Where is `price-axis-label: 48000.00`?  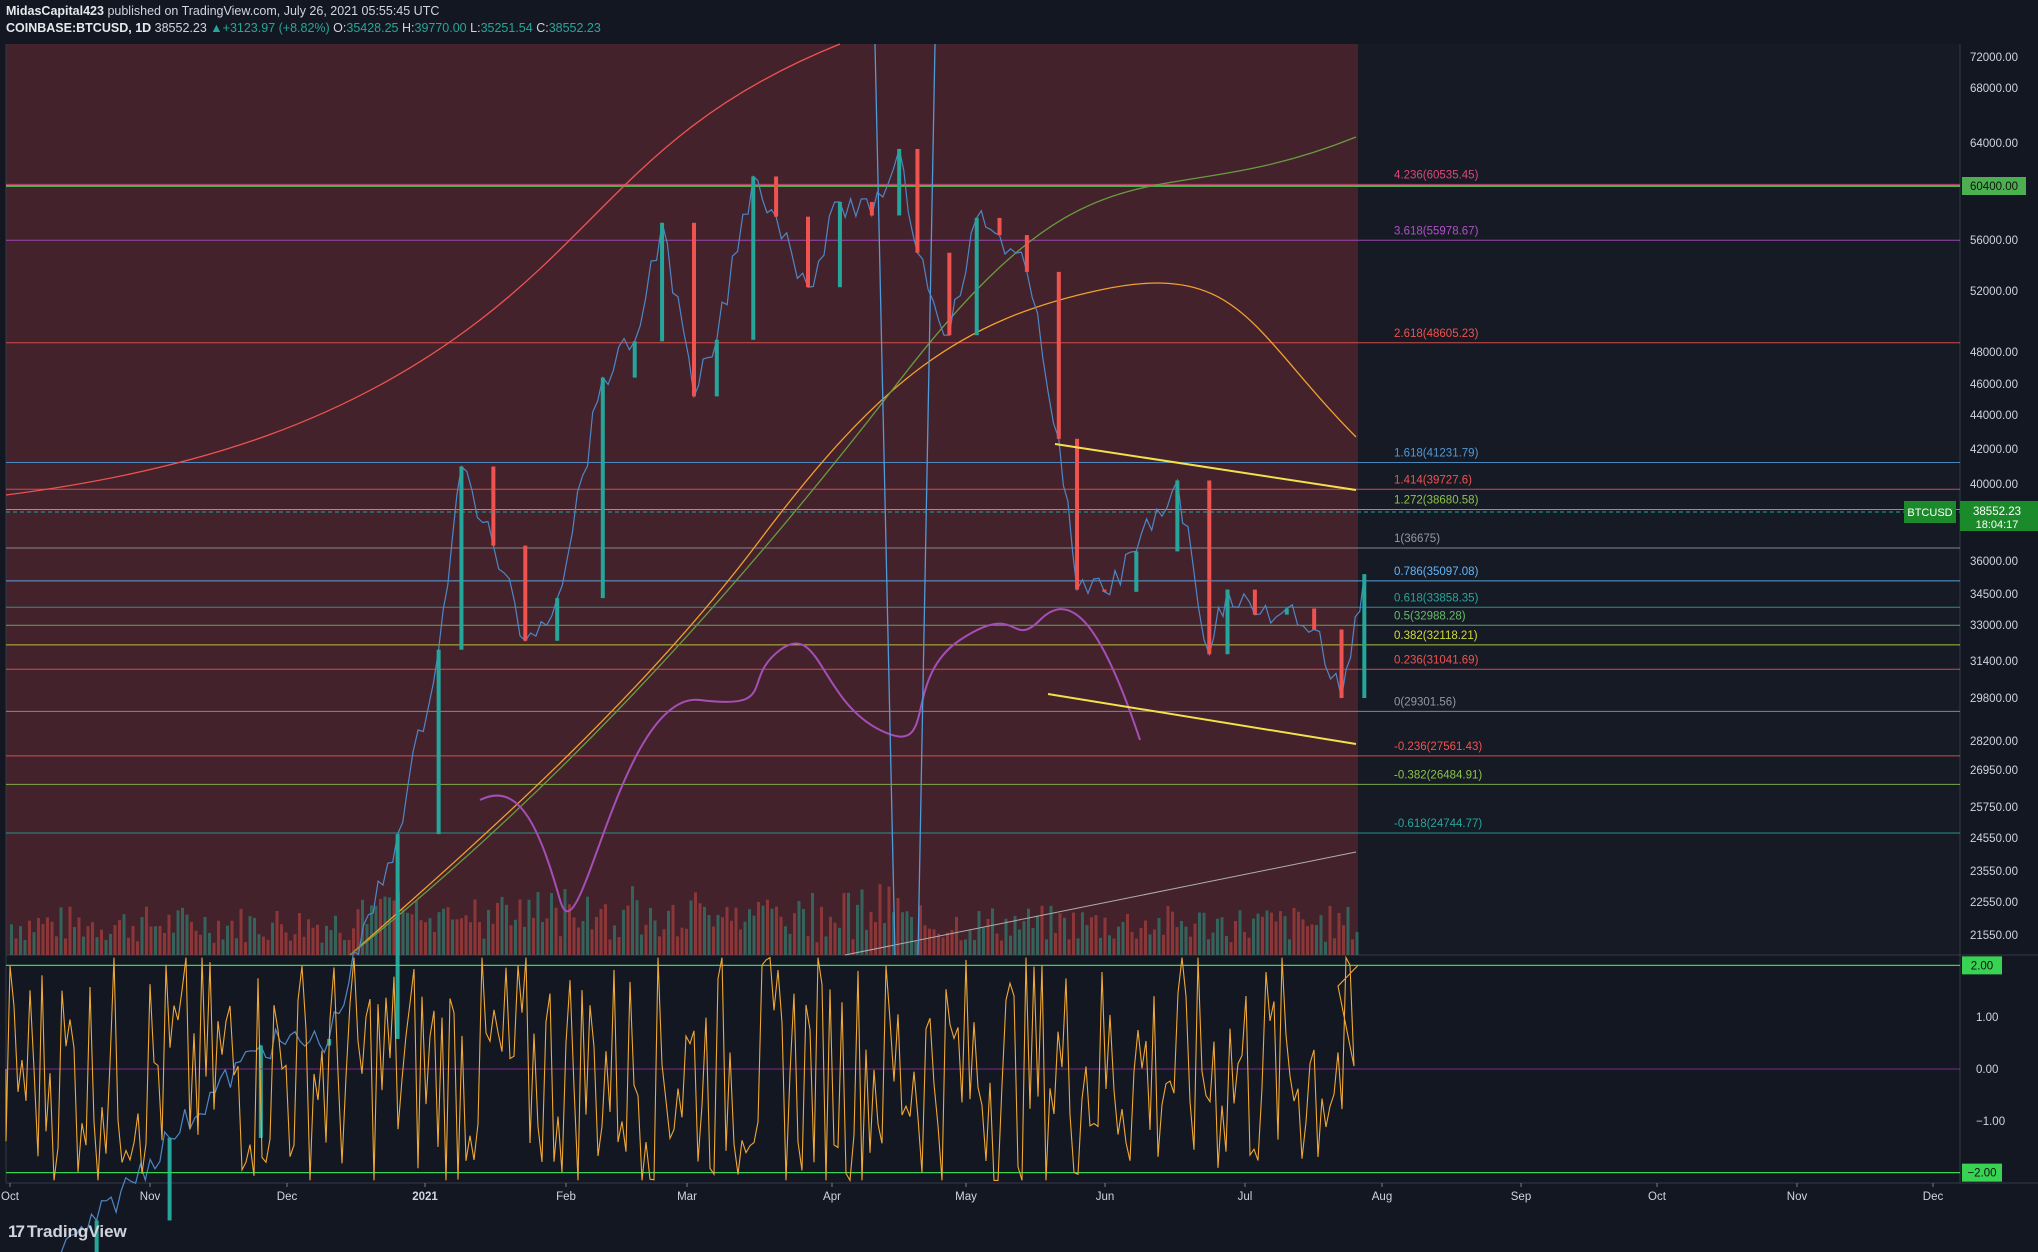 price-axis-label: 48000.00 is located at coordinates (1994, 353).